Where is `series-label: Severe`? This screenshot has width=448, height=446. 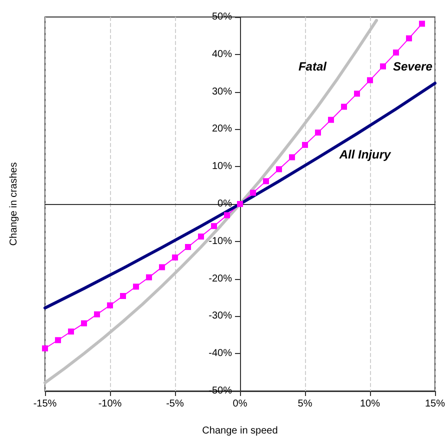 series-label: Severe is located at coordinates (412, 66).